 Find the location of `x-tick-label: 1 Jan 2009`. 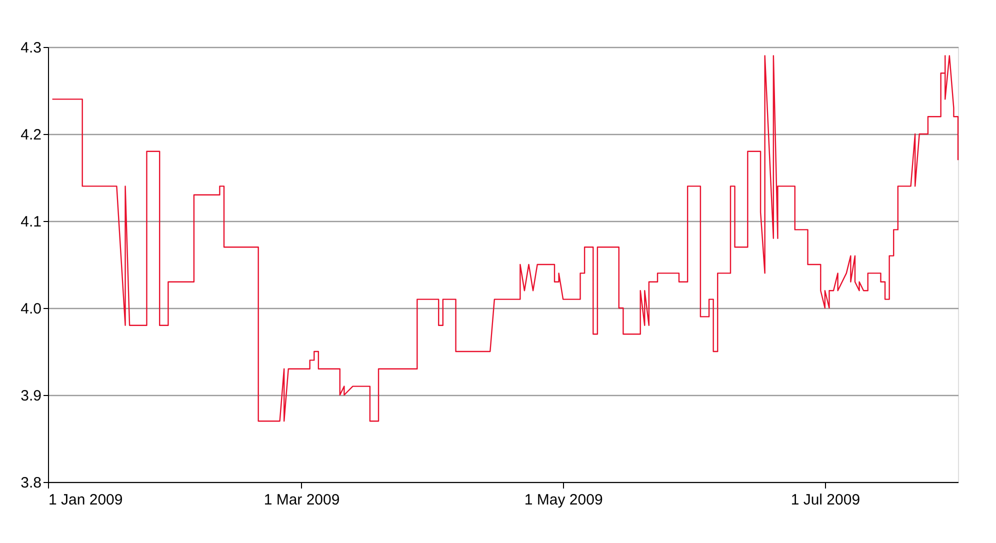

x-tick-label: 1 Jan 2009 is located at coordinates (85, 500).